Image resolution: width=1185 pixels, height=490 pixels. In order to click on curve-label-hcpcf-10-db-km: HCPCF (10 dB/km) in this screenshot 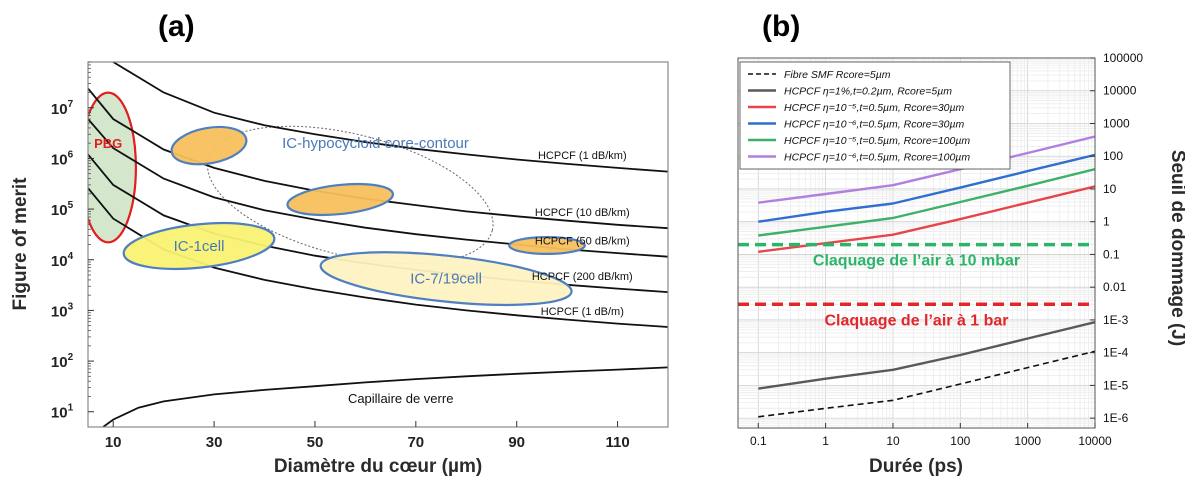, I will do `click(582, 213)`.